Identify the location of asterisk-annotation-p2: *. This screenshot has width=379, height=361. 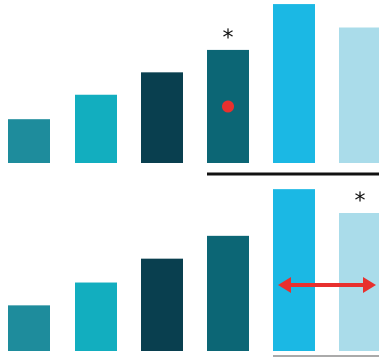
(360, 201).